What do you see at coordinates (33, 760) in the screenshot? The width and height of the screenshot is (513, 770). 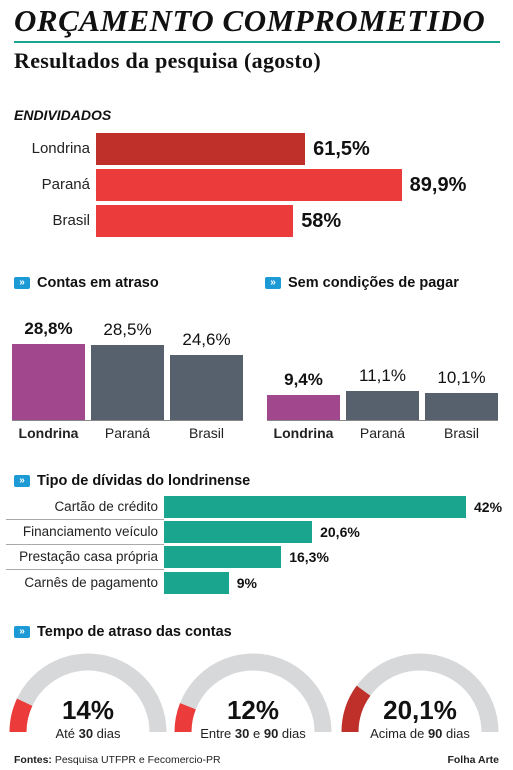 I see `source-prefix: Fontes:` at bounding box center [33, 760].